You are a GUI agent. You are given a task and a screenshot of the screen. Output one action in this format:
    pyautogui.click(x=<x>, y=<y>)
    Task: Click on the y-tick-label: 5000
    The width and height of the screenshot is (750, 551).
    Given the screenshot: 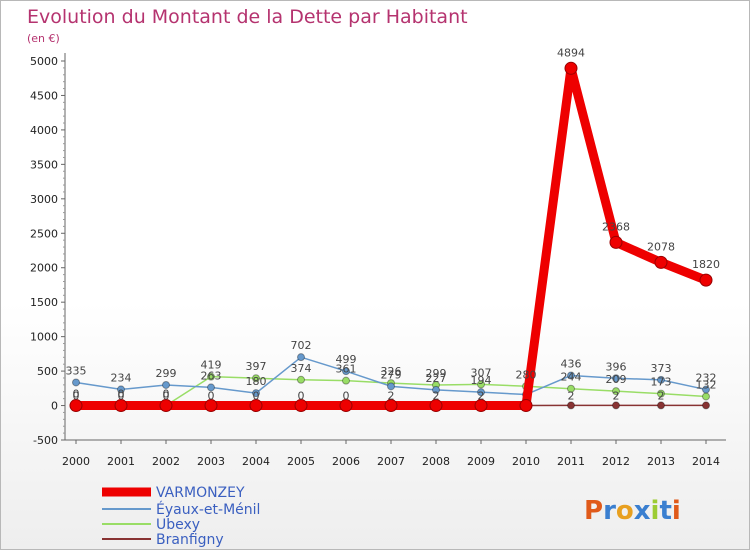 What is the action you would take?
    pyautogui.click(x=44, y=61)
    